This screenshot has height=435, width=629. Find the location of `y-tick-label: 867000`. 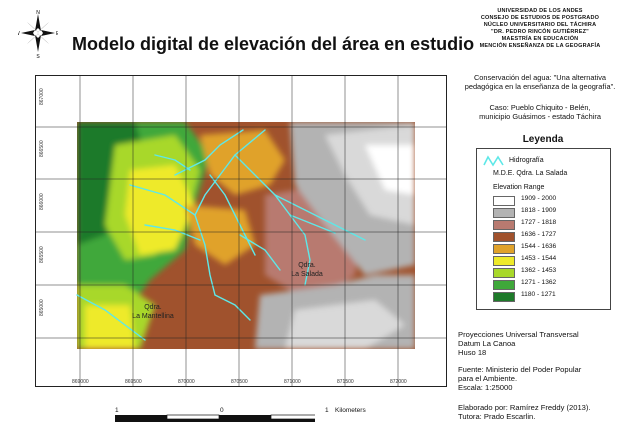

y-tick-label: 867000 is located at coordinates (42, 96).